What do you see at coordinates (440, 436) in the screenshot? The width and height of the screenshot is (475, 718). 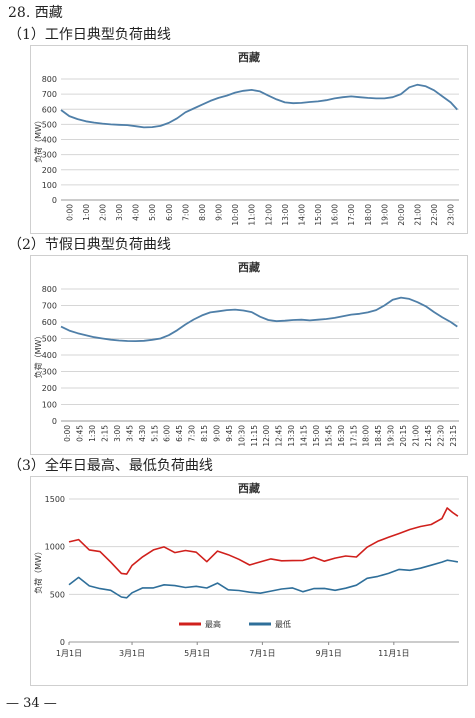 I see `x-tick-label: 22:30` at bounding box center [440, 436].